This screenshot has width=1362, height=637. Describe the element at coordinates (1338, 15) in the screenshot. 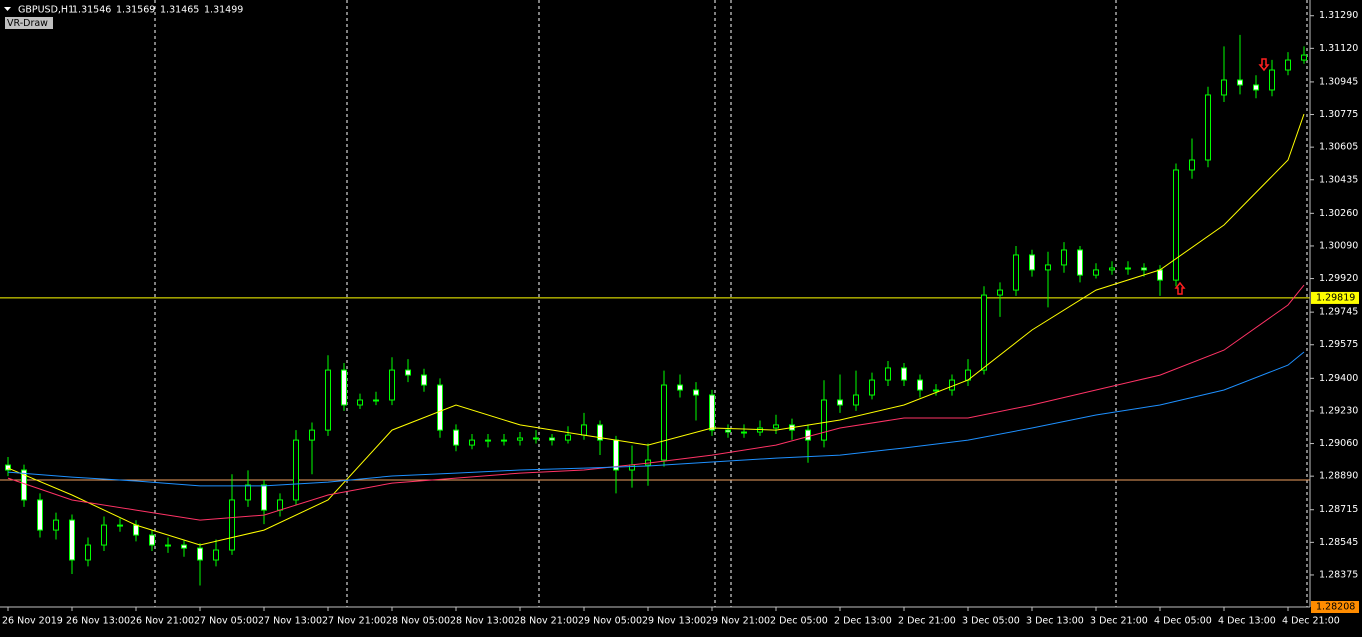

I see `y-tick-label: 1.31290` at that location.